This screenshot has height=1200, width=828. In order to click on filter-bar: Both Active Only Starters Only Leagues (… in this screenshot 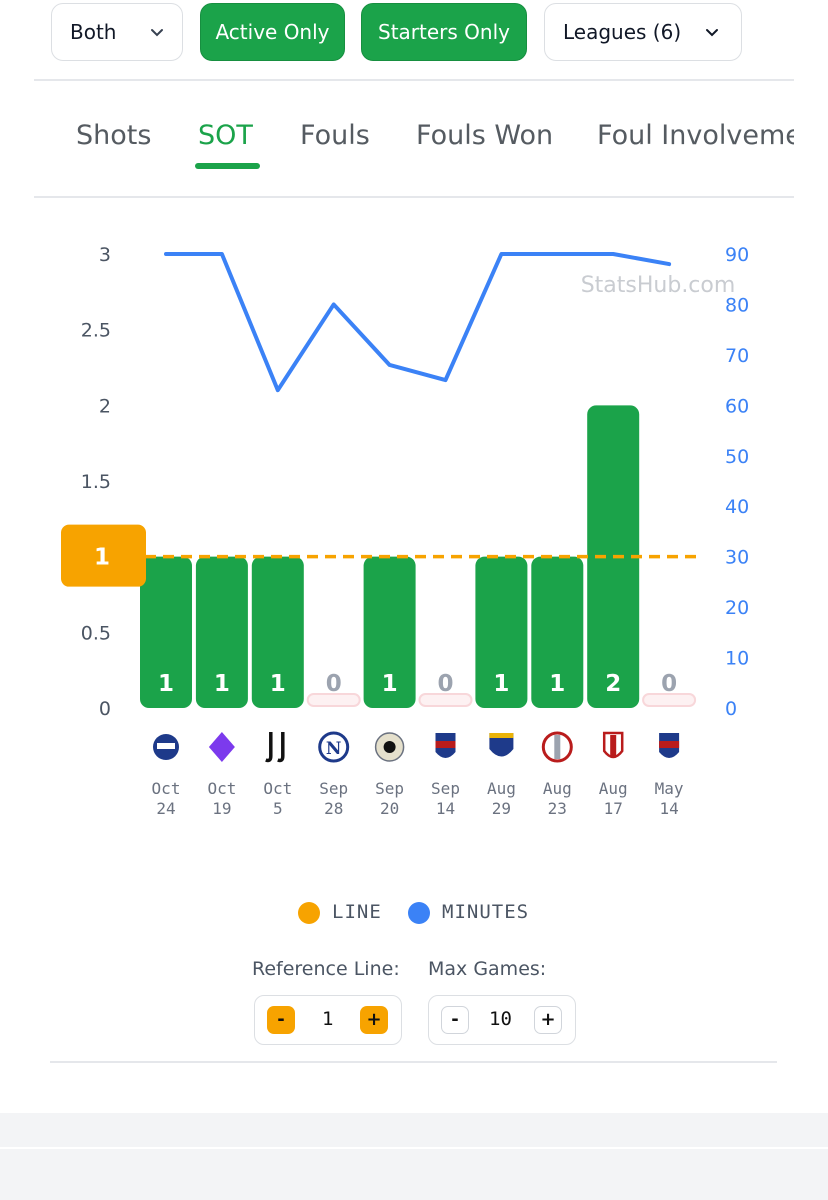, I will do `click(414, 40)`.